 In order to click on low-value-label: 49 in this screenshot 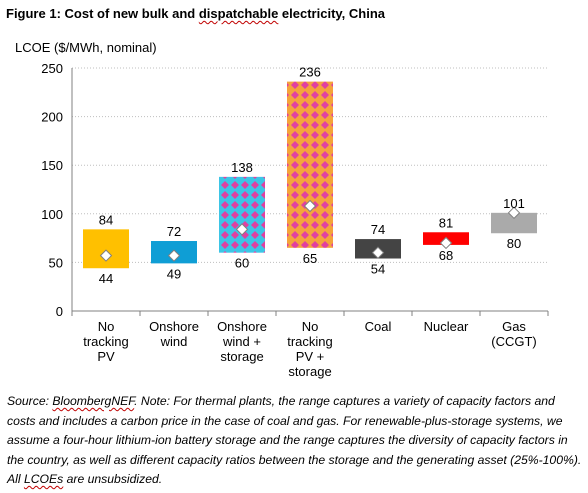, I will do `click(174, 273)`.